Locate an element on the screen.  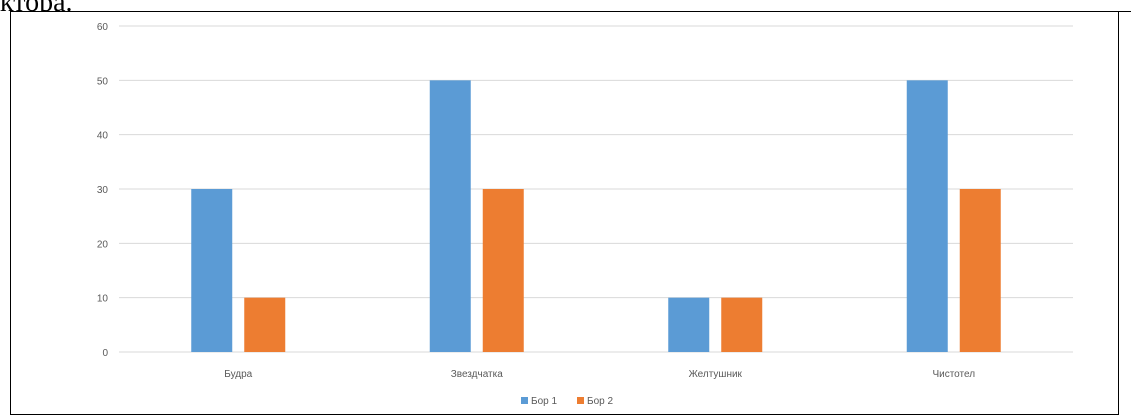
x-tick-label: Желтушник is located at coordinates (716, 374).